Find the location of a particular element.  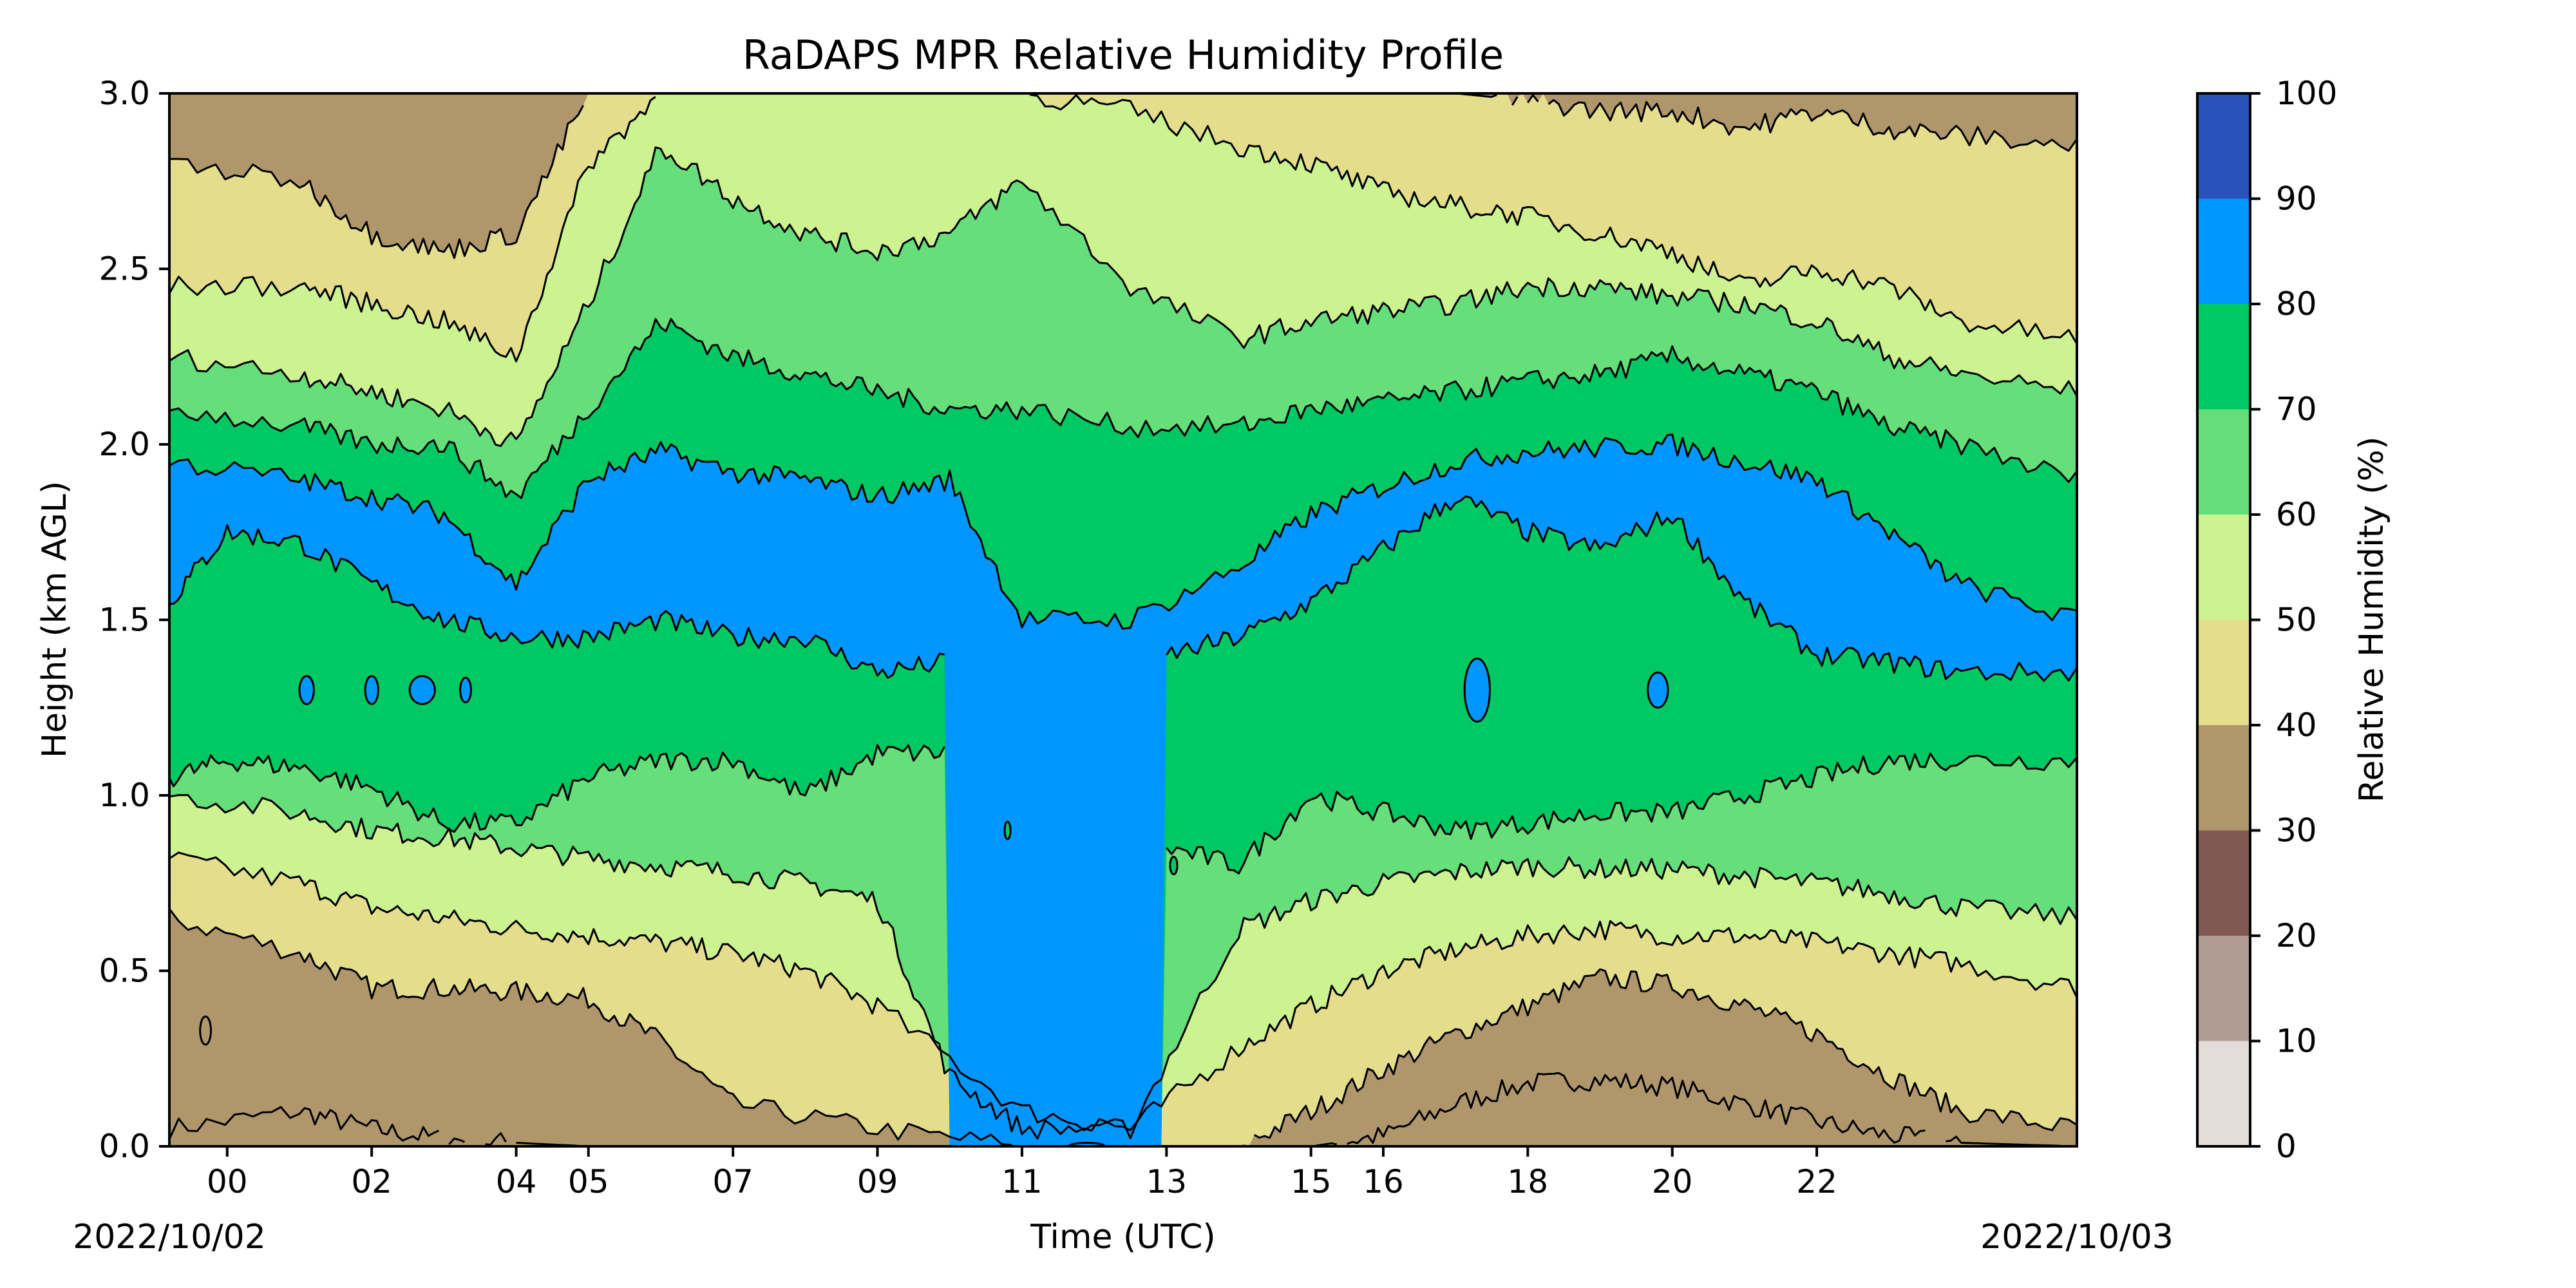

colorbar-tick-label: 0 is located at coordinates (2286, 1146).